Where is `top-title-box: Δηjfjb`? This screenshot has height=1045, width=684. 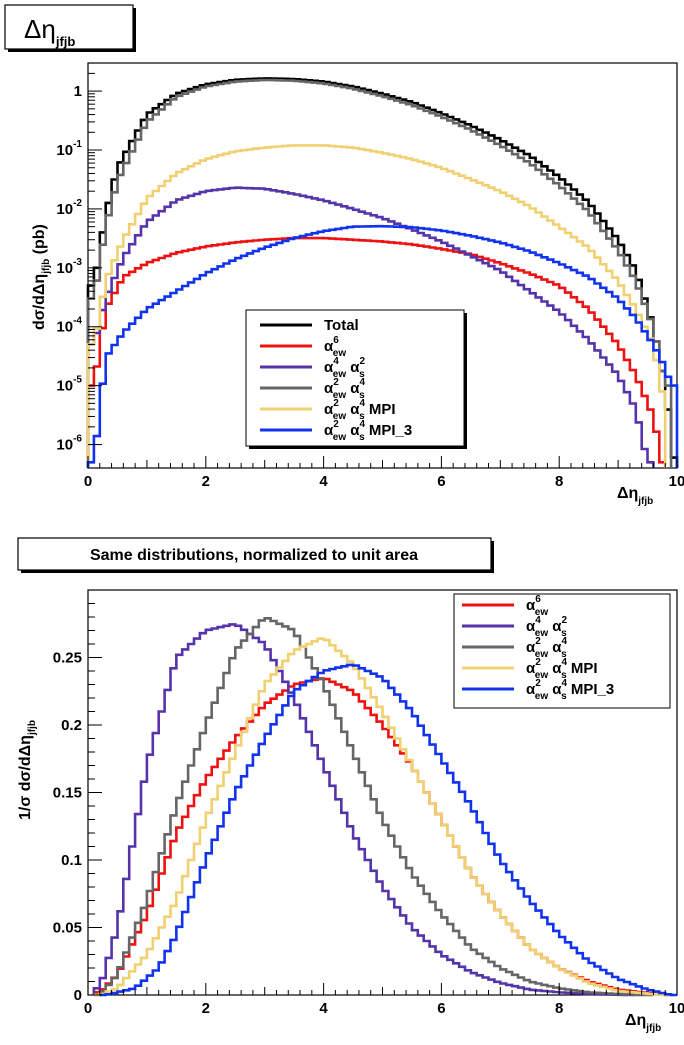
top-title-box: Δηjfjb is located at coordinates (70, 28).